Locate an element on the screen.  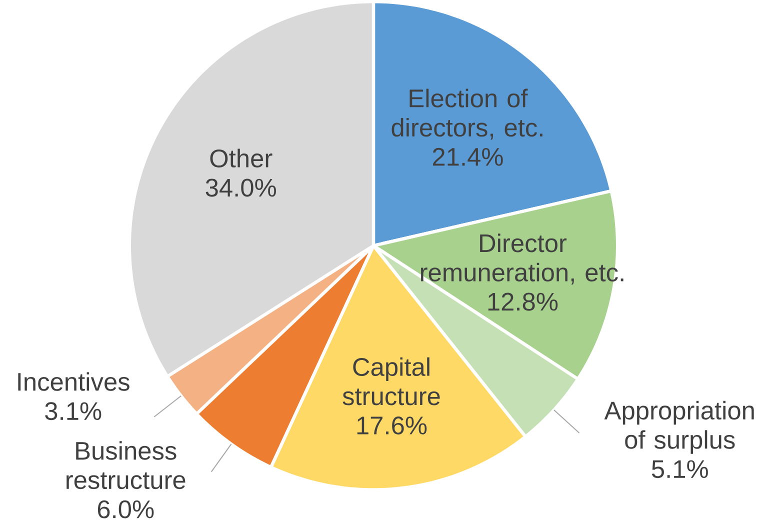
data-label: 5.1% is located at coordinates (680, 469).